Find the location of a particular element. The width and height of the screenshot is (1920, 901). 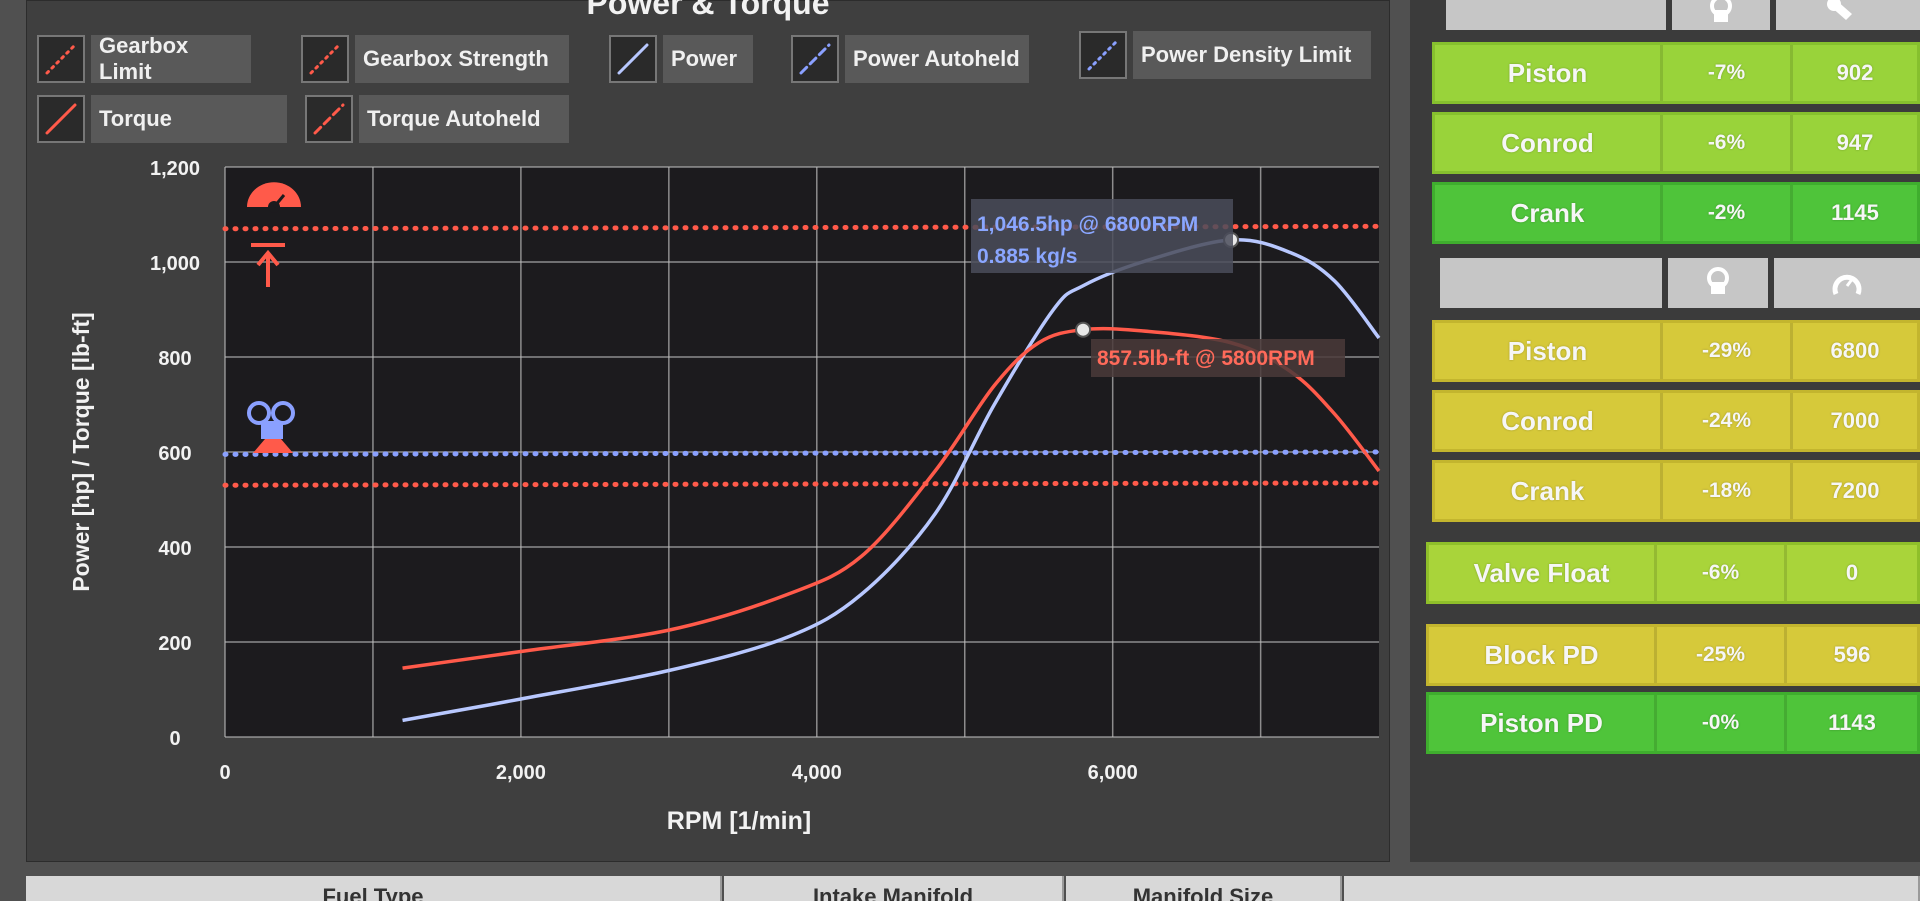

stat-row-conrod: Conrod -6% 947 is located at coordinates (1676, 143).